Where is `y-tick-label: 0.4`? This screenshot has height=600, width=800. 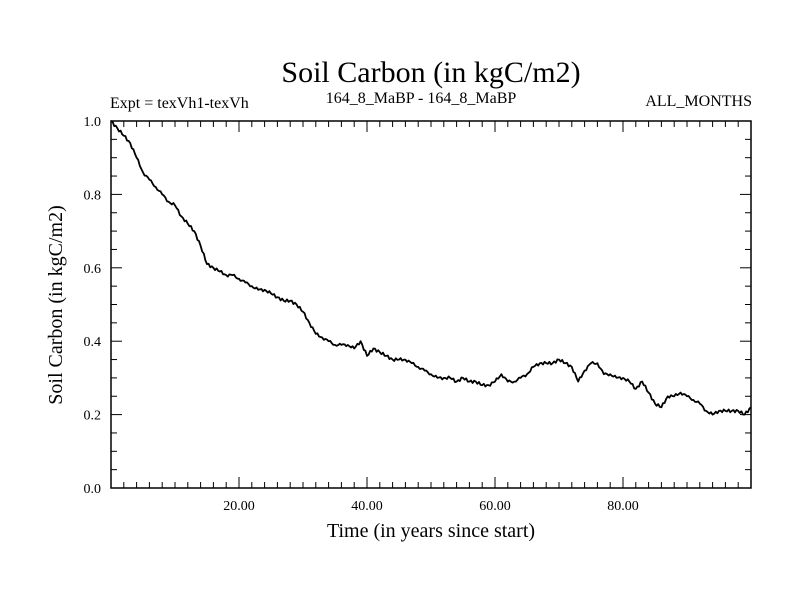
y-tick-label: 0.4 is located at coordinates (93, 342).